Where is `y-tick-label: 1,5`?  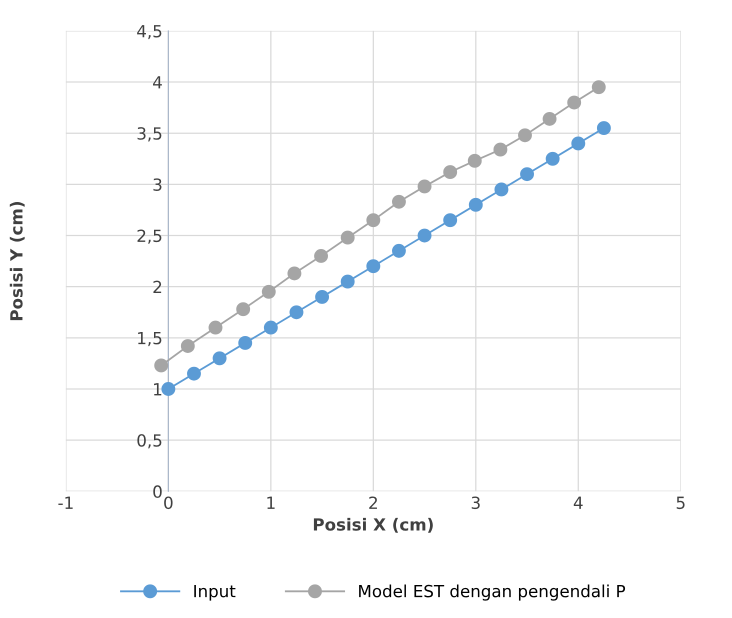 y-tick-label: 1,5 is located at coordinates (150, 339).